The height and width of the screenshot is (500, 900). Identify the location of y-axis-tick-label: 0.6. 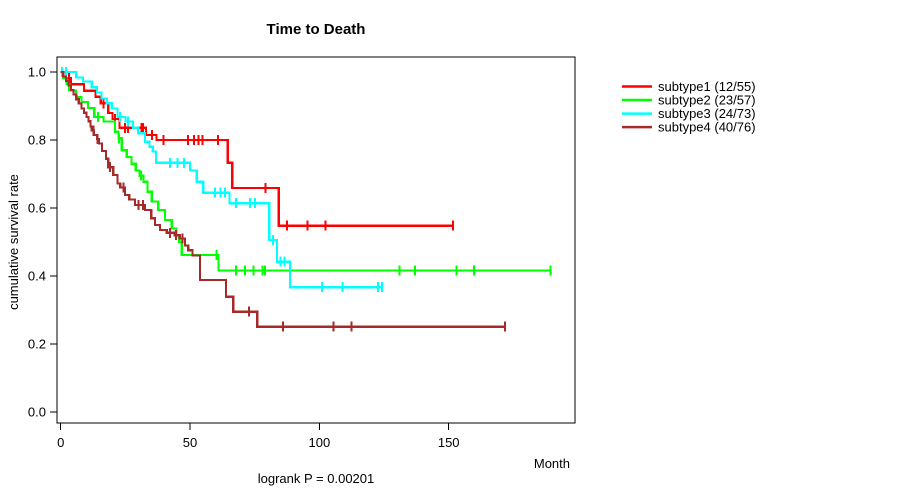
(37, 208).